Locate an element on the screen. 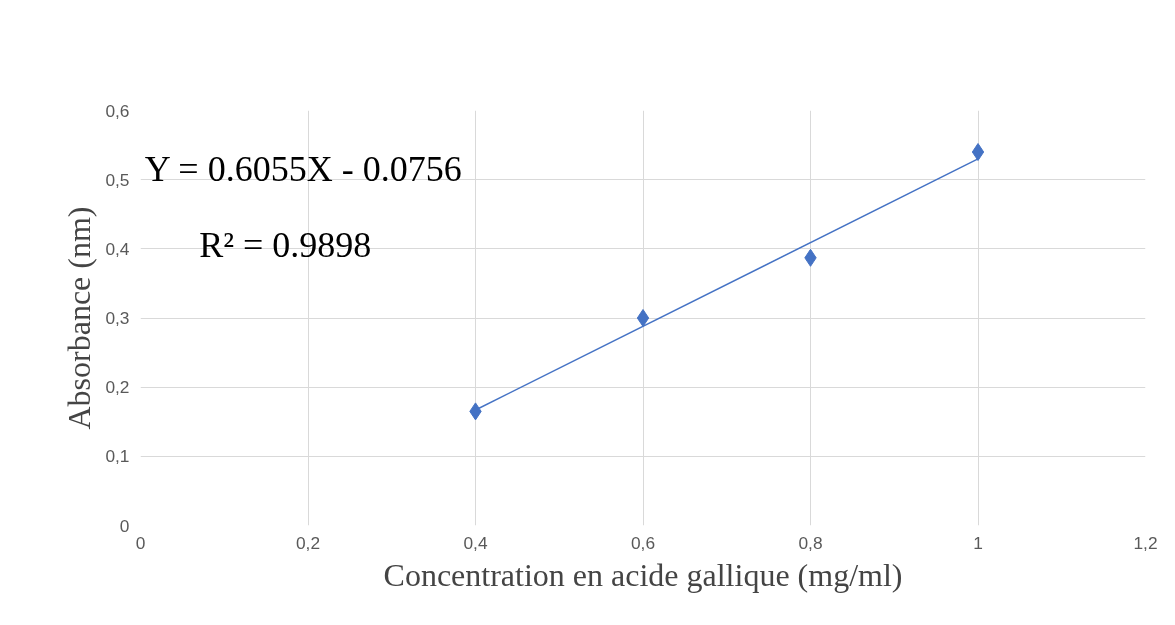 The image size is (1175, 625). y-tick-label: 0 is located at coordinates (124, 525).